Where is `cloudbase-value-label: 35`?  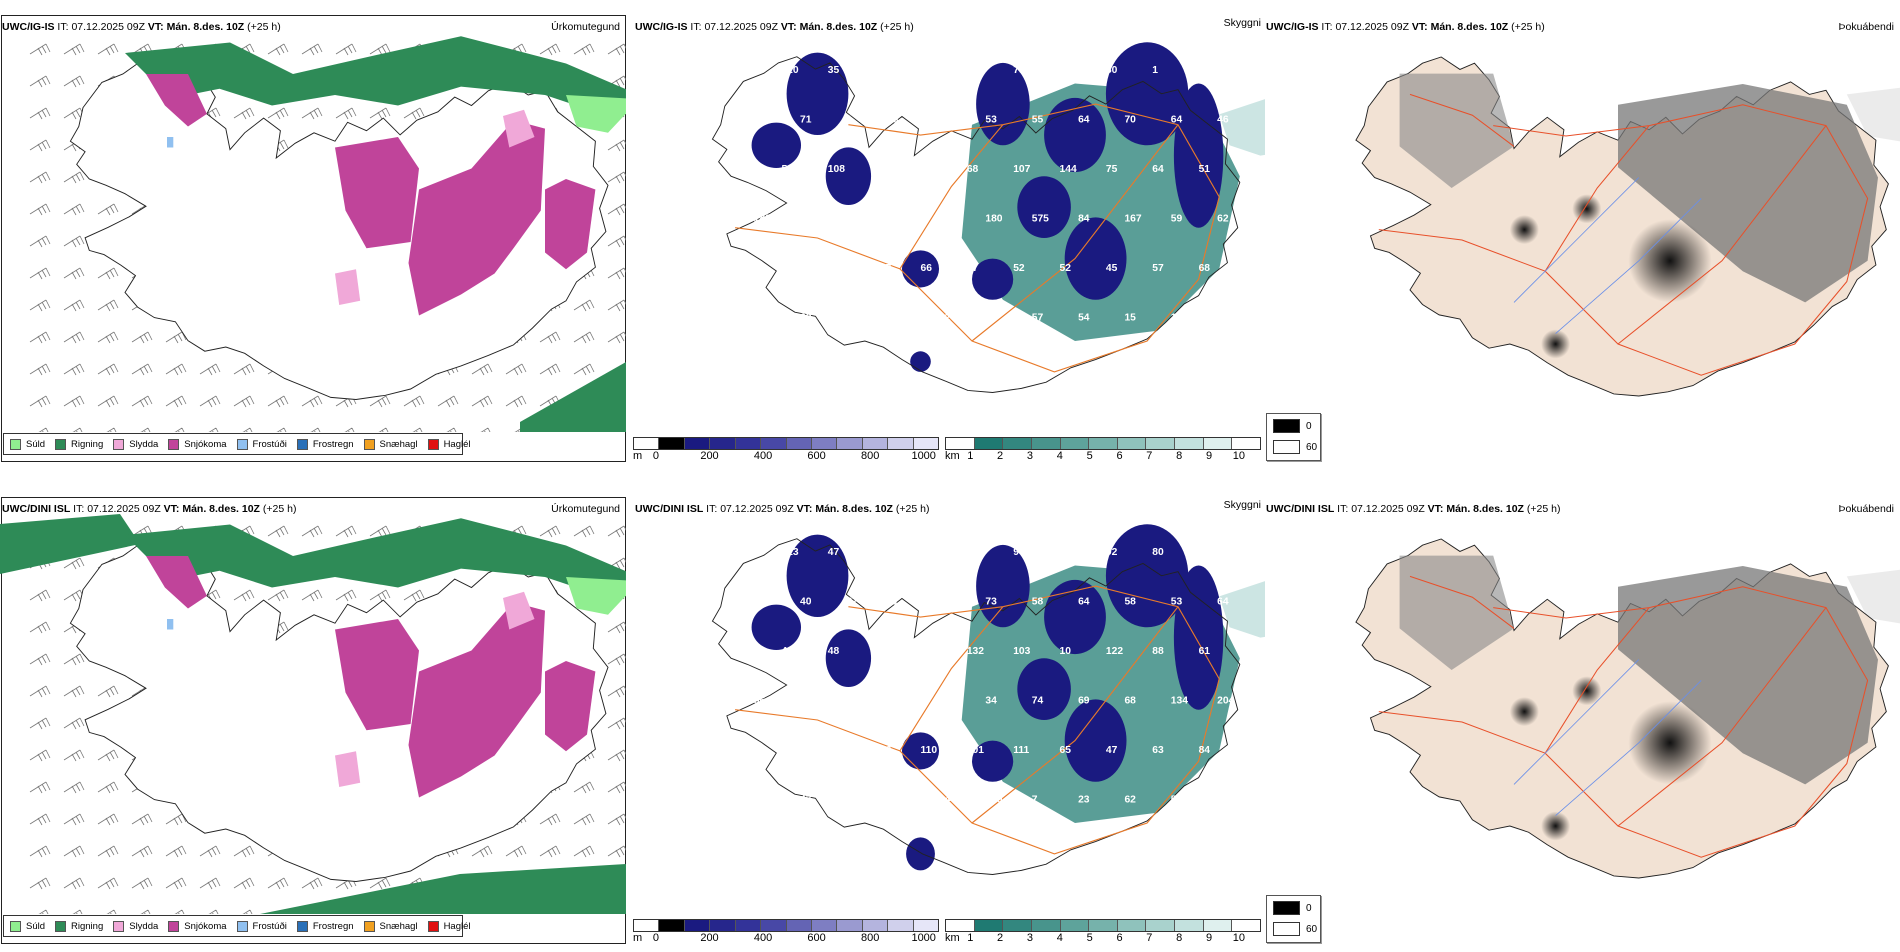
cloudbase-value-label: 35 is located at coordinates (834, 70).